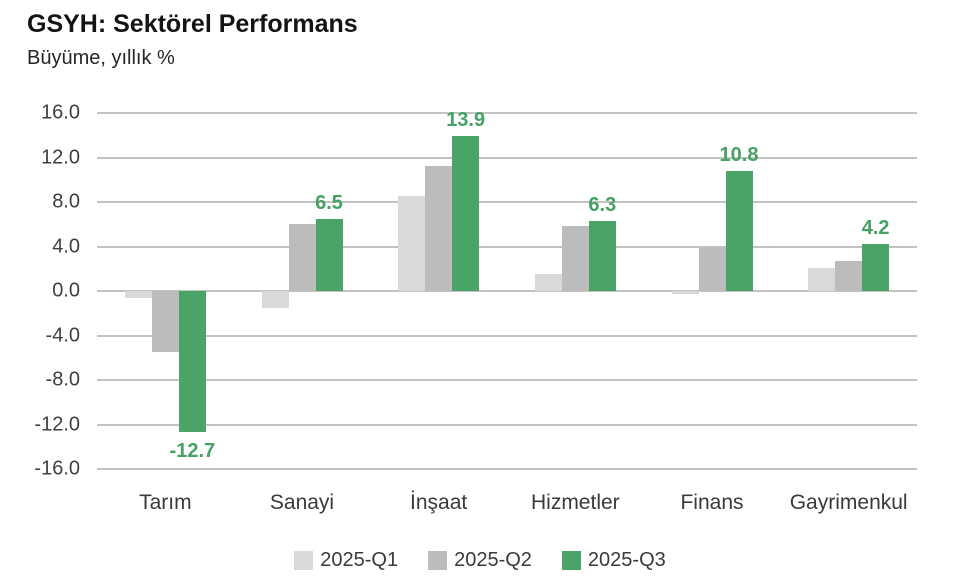 The height and width of the screenshot is (578, 960). Describe the element at coordinates (507, 246) in the screenshot. I see `gridline-4.0` at that location.